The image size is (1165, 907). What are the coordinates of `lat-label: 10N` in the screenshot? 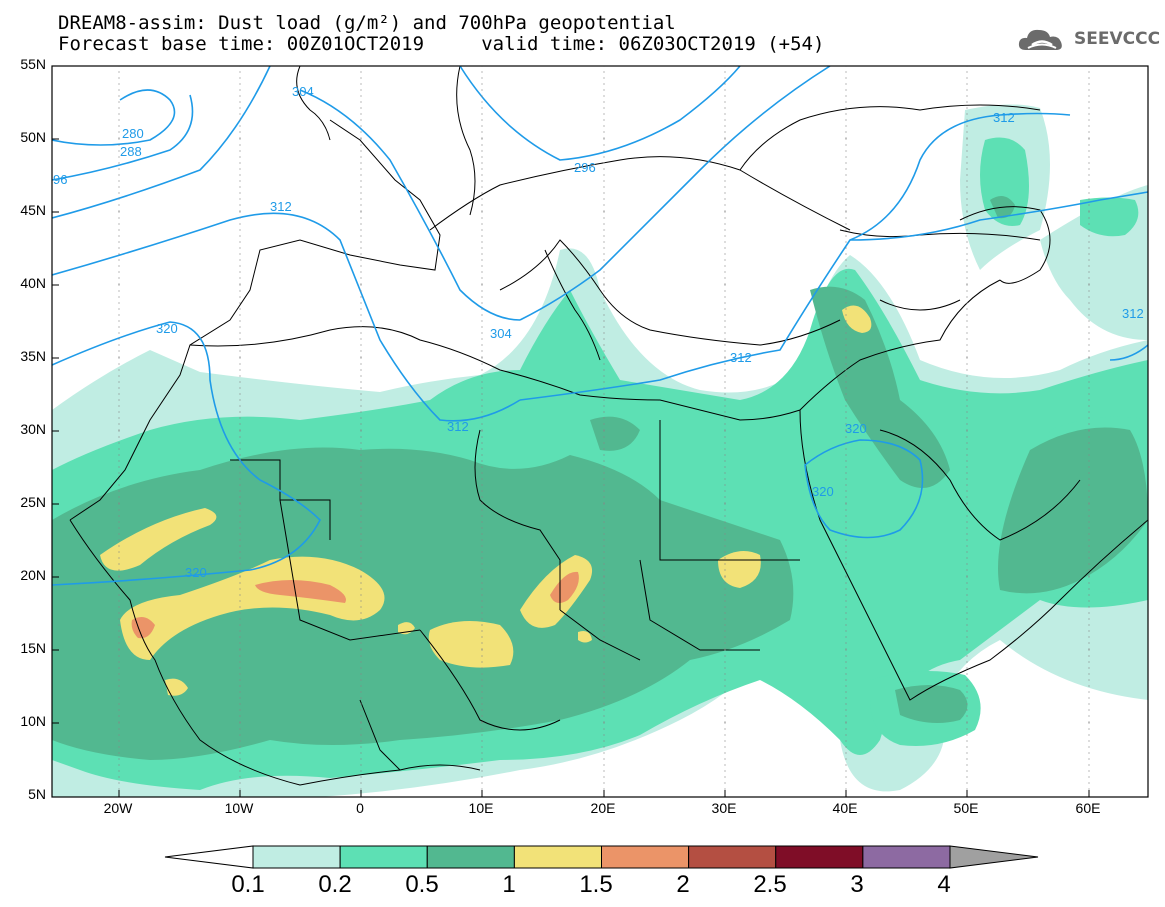 It's located at (33, 721).